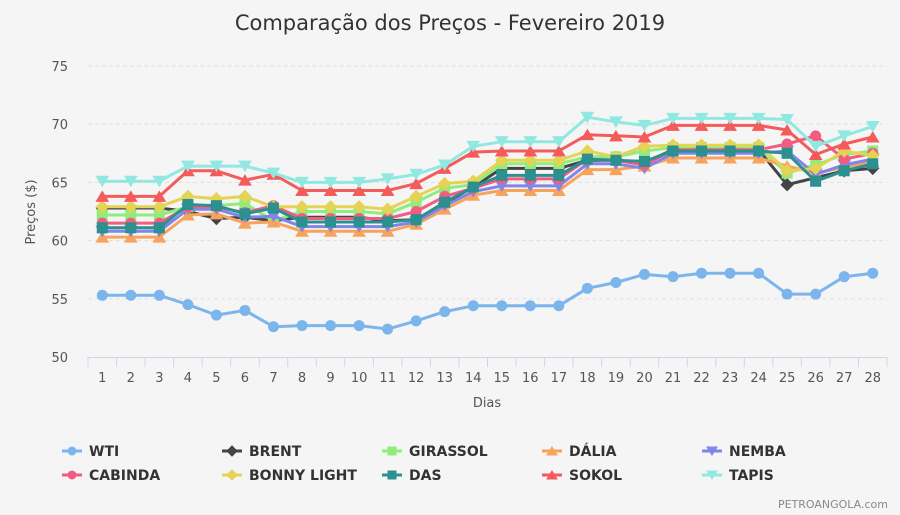  I want to click on legend-item-nemba: NEMBA, so click(744, 452).